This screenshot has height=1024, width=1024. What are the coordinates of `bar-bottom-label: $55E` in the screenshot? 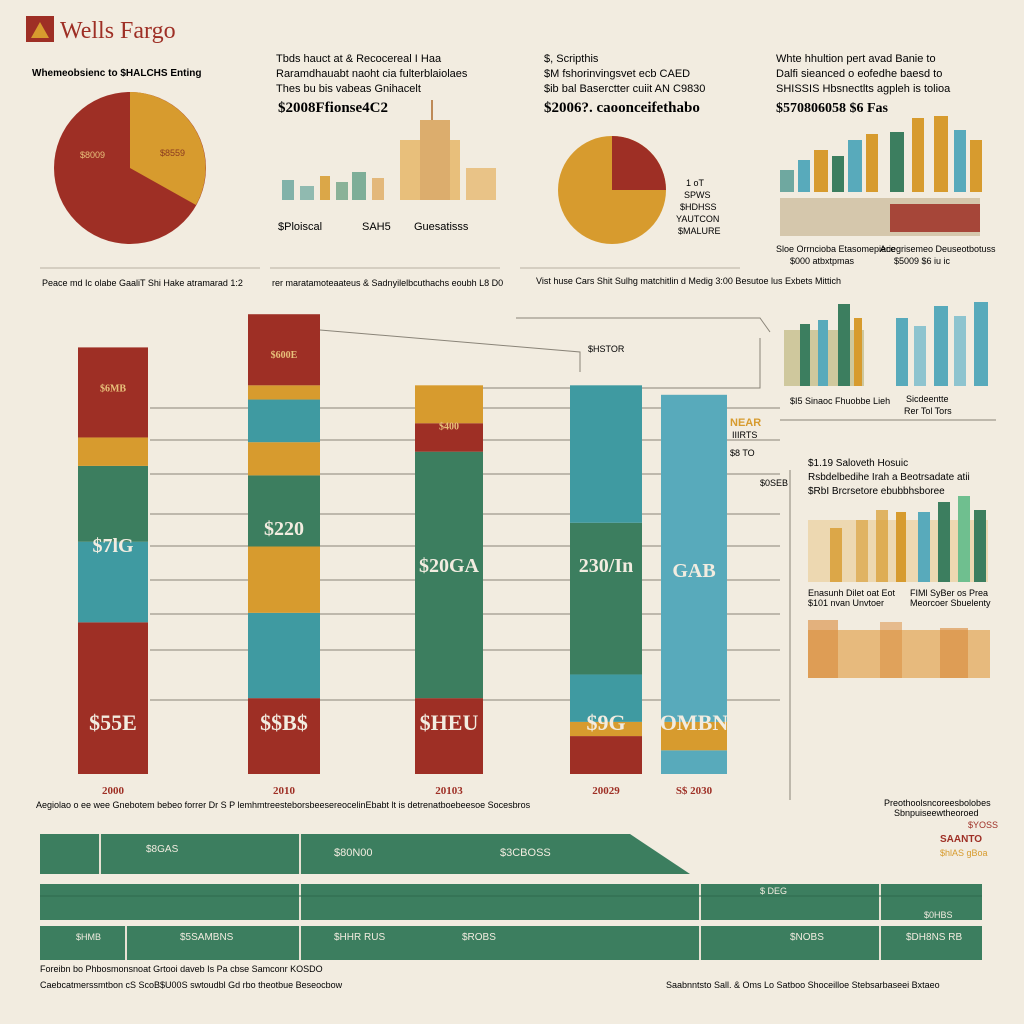 It's located at (113, 722).